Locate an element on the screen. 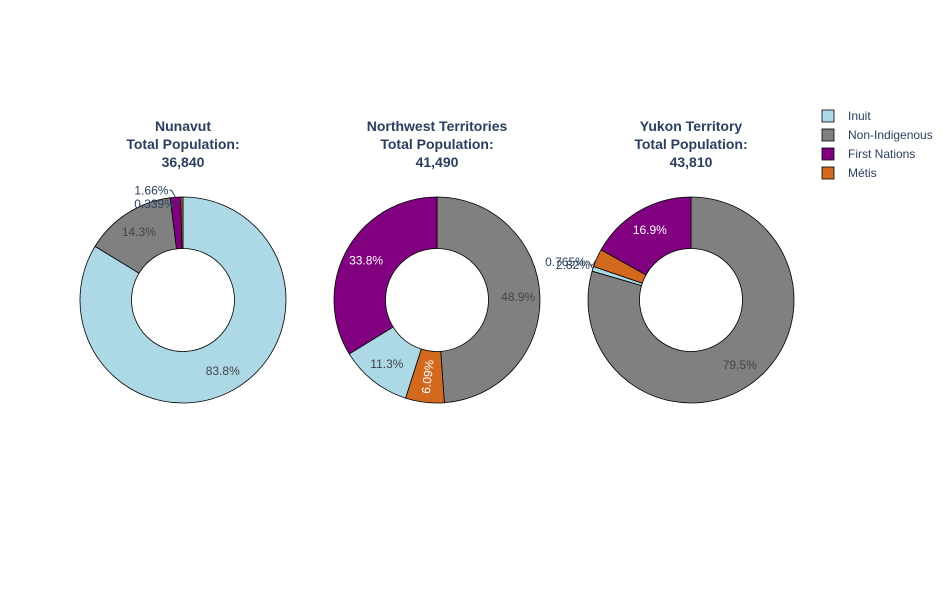 This screenshot has height=600, width=950. slice-label: 6.09% is located at coordinates (428, 377).